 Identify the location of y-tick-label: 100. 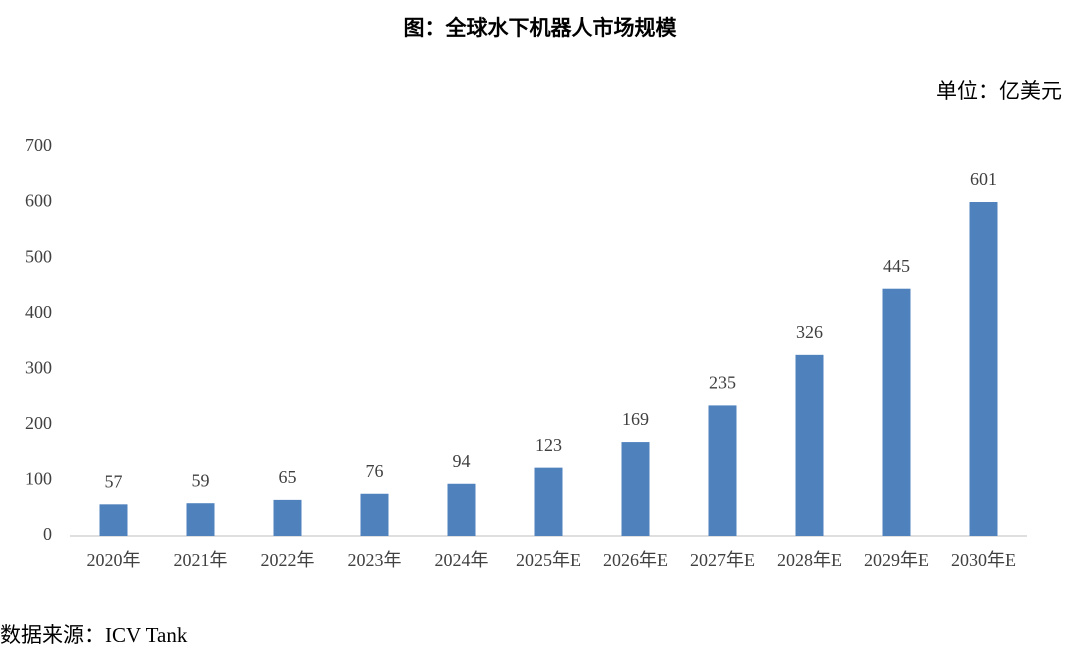
(38, 479).